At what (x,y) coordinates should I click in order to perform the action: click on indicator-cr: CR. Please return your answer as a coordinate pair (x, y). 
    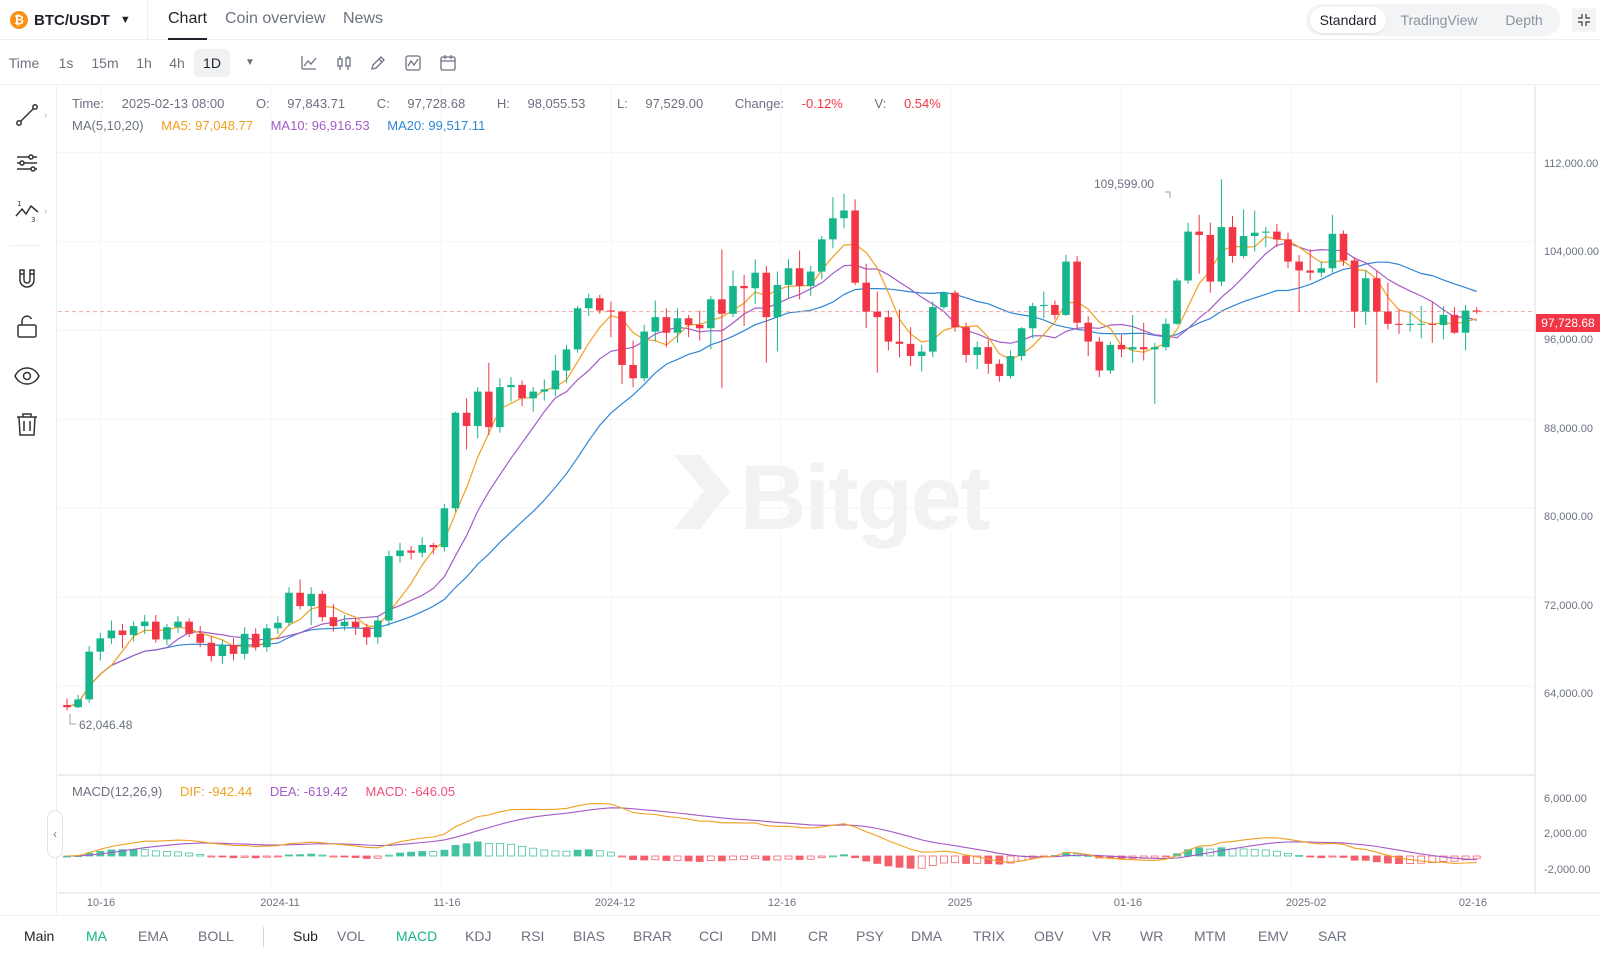
    Looking at the image, I should click on (818, 936).